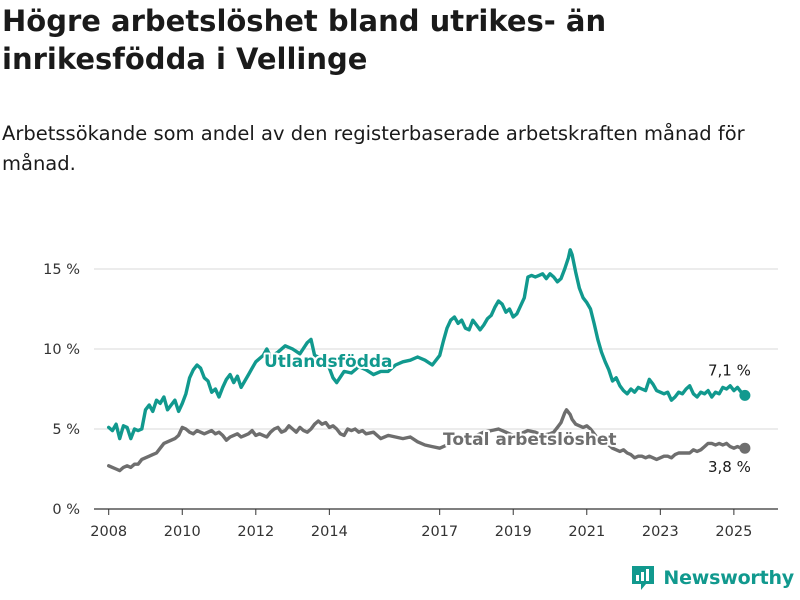 The height and width of the screenshot is (600, 800). What do you see at coordinates (513, 532) in the screenshot?
I see `x-tick-label: 2019` at bounding box center [513, 532].